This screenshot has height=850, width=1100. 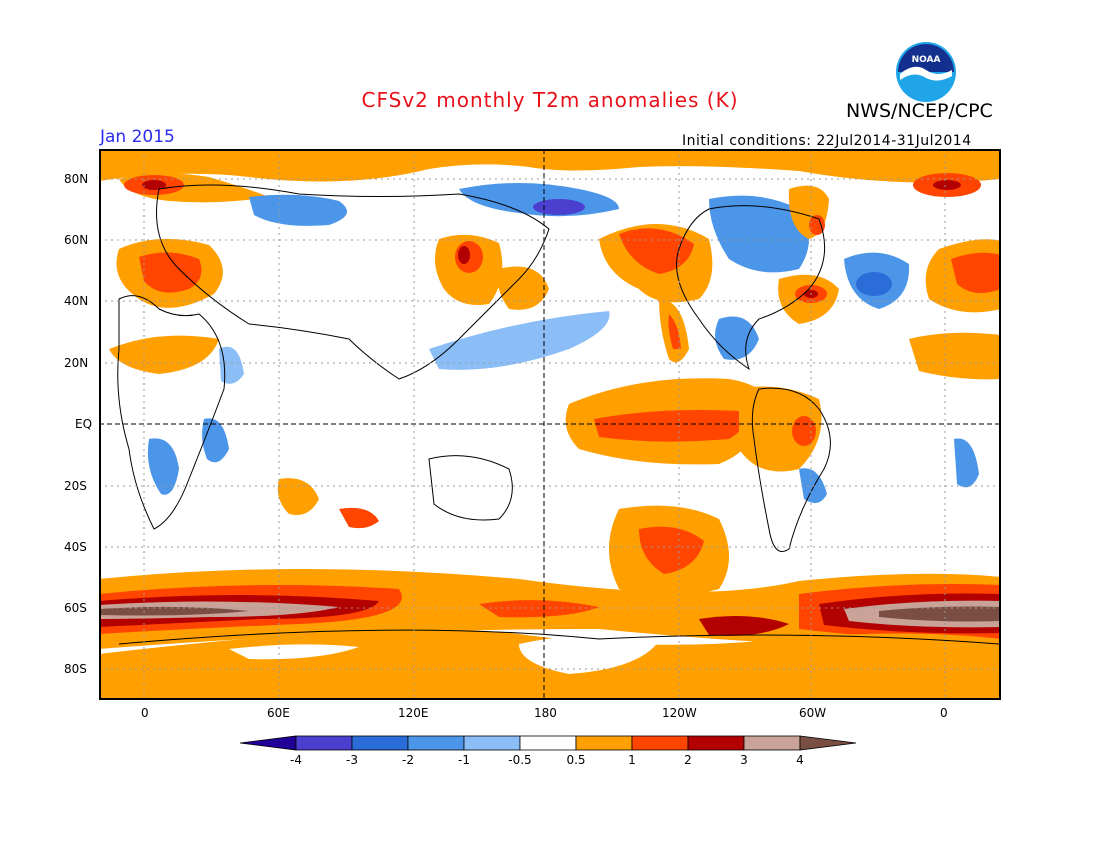 What do you see at coordinates (575, 760) in the screenshot?
I see `colorbar-label: 0.5` at bounding box center [575, 760].